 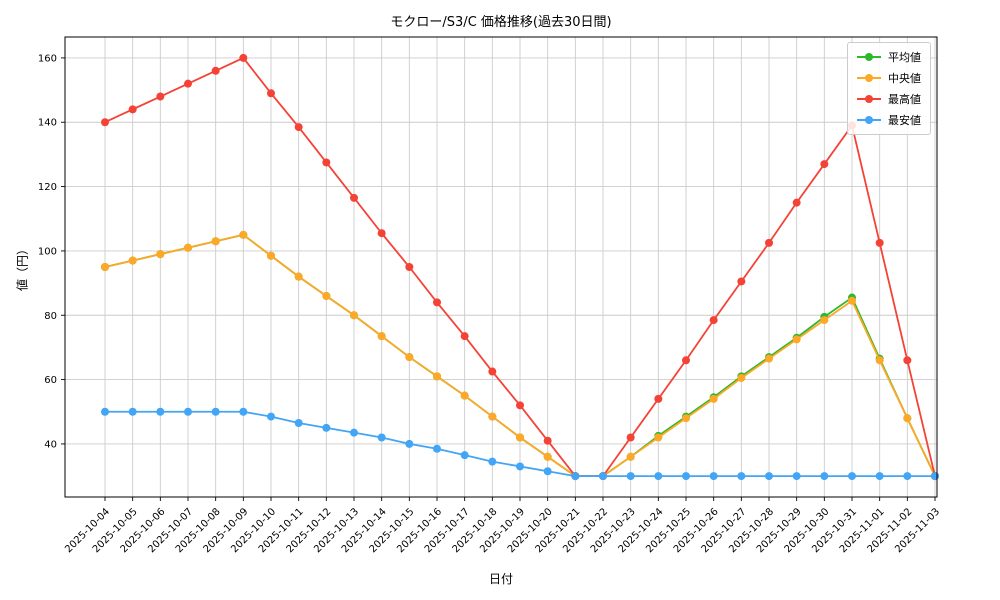 What do you see at coordinates (47, 251) in the screenshot?
I see `y-tick-label: 100` at bounding box center [47, 251].